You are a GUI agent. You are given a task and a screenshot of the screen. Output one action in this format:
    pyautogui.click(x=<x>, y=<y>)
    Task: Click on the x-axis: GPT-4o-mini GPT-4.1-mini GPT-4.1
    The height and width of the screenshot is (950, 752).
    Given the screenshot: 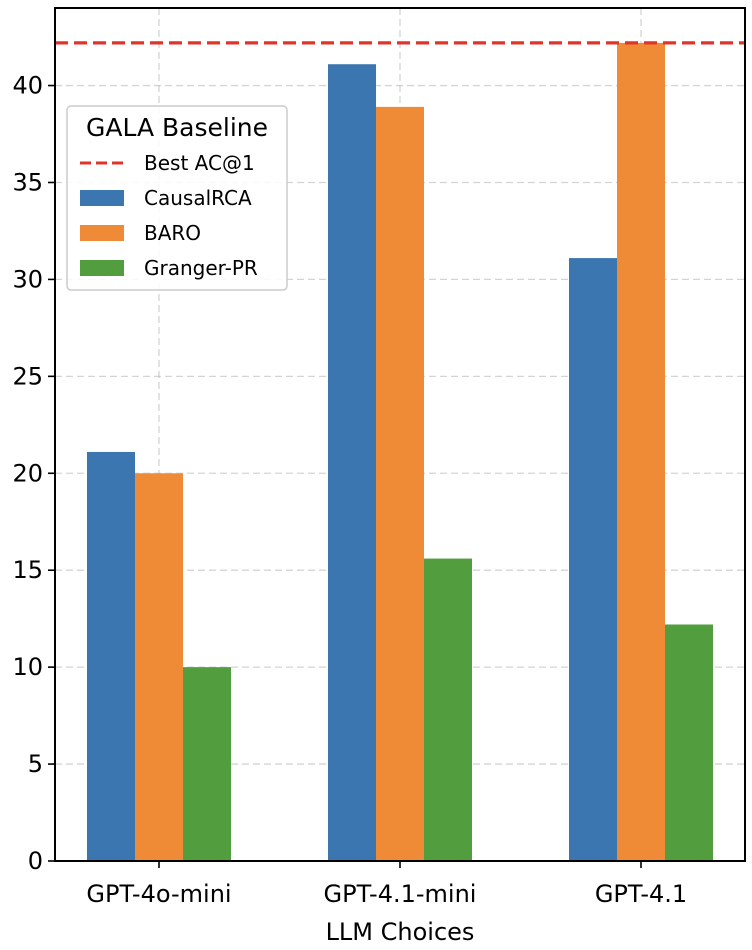 What is the action you would take?
    pyautogui.click(x=386, y=884)
    